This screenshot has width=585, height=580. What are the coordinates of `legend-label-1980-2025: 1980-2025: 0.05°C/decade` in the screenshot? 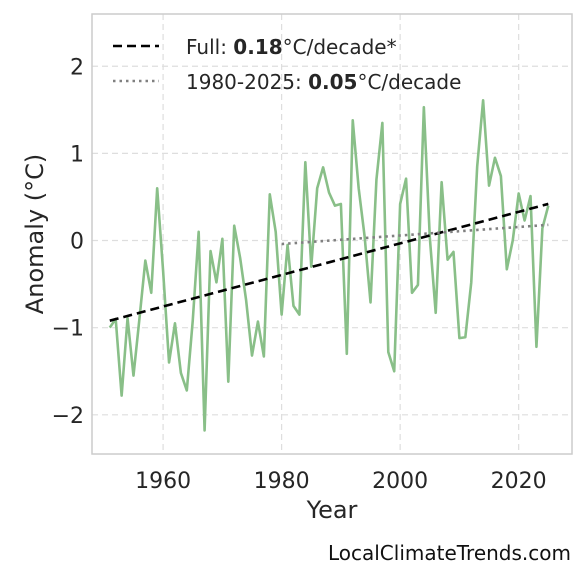 It's located at (323, 82).